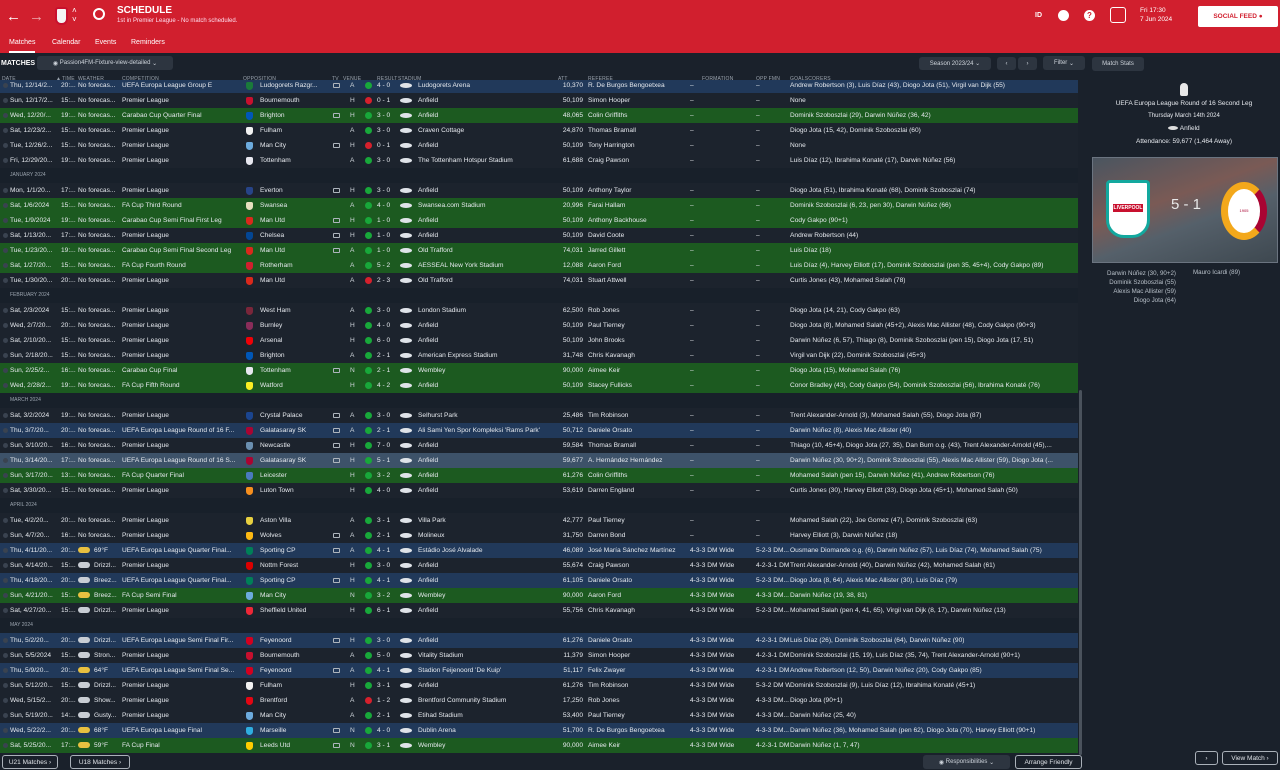 The height and width of the screenshot is (770, 1280). Describe the element at coordinates (1063, 15) in the screenshot. I see `globe-icon` at that location.